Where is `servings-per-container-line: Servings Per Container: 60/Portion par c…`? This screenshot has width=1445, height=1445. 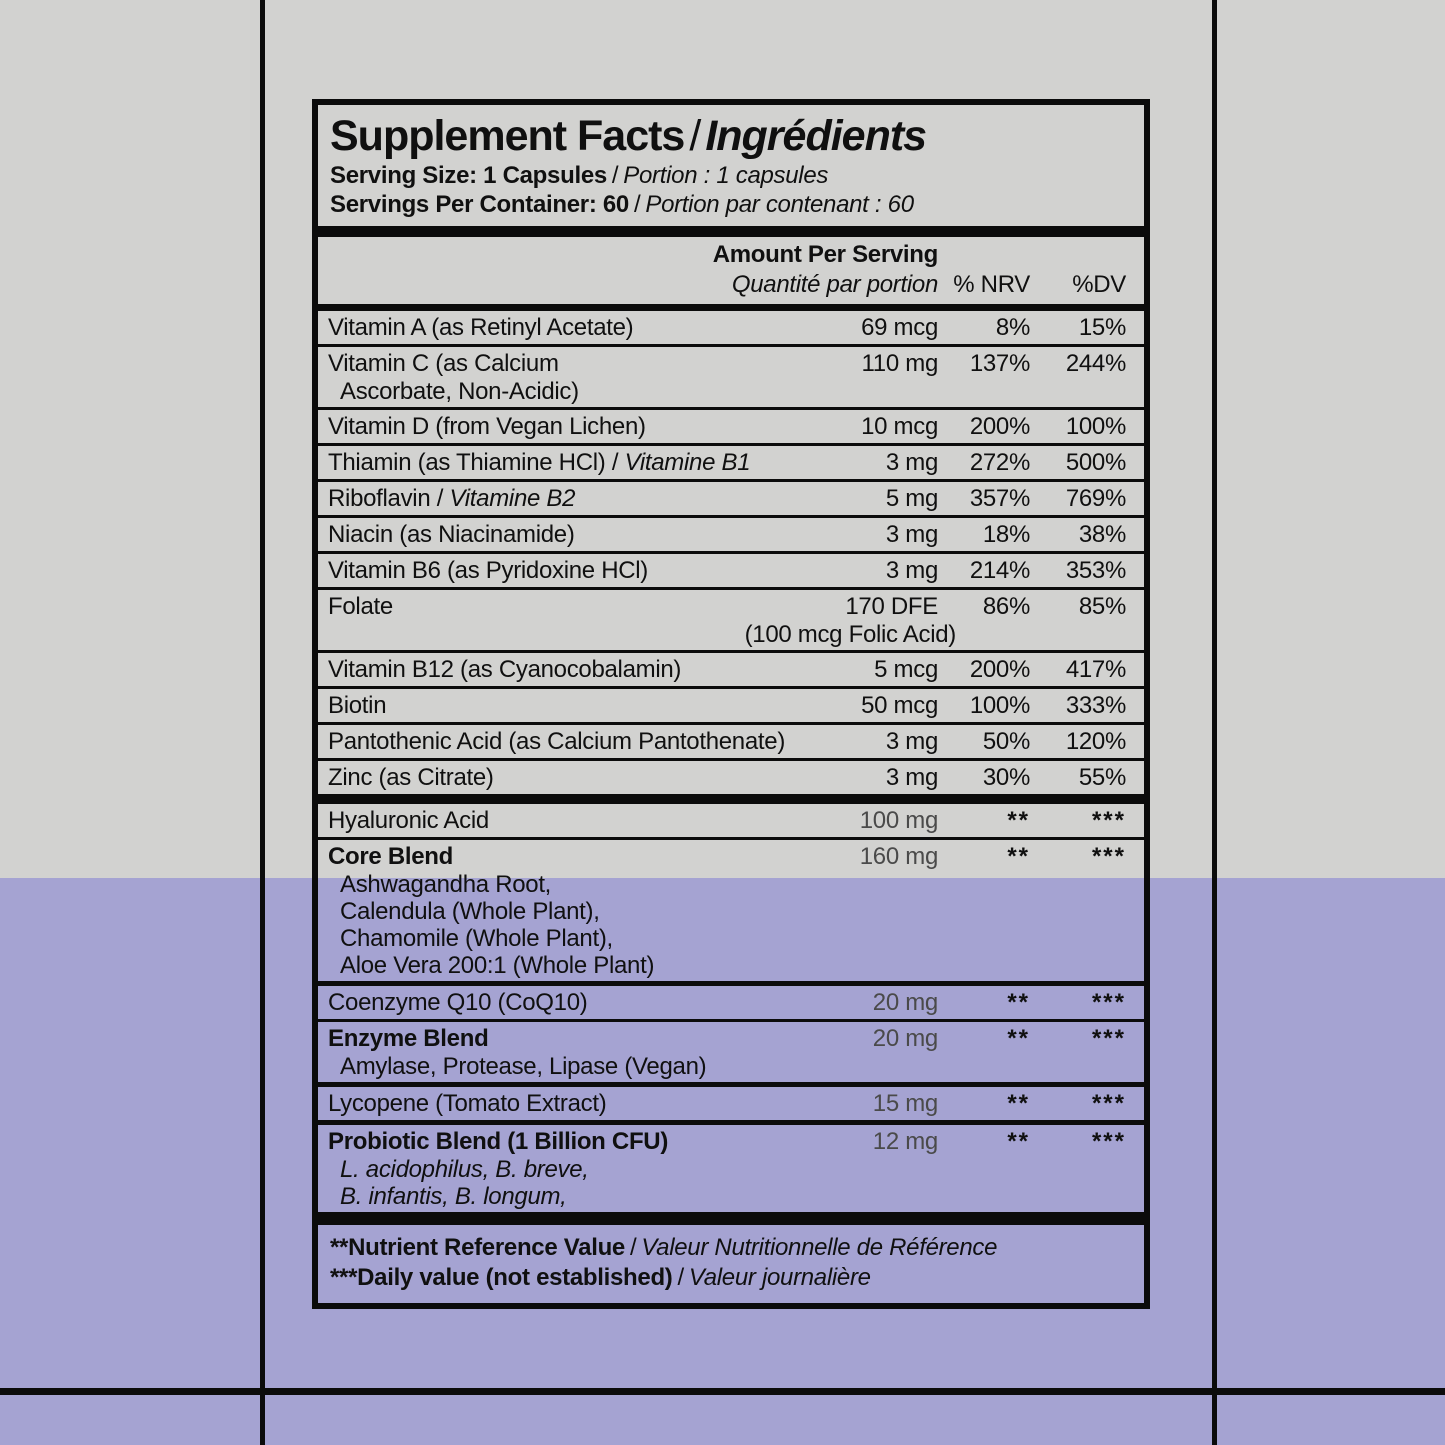
servings-per-container-line: Servings Per Container: 60/Portion par c… is located at coordinates (732, 204).